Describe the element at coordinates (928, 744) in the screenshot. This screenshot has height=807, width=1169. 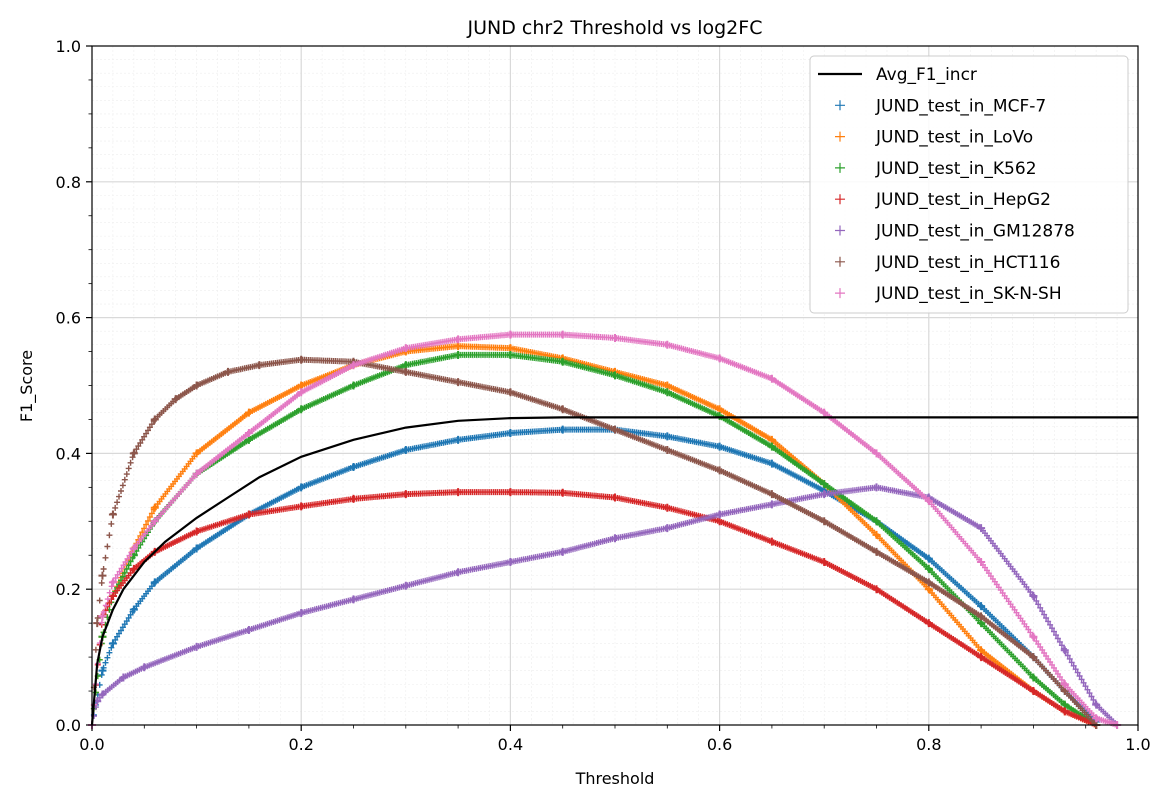
I see `x-tick-label: 0.8` at that location.